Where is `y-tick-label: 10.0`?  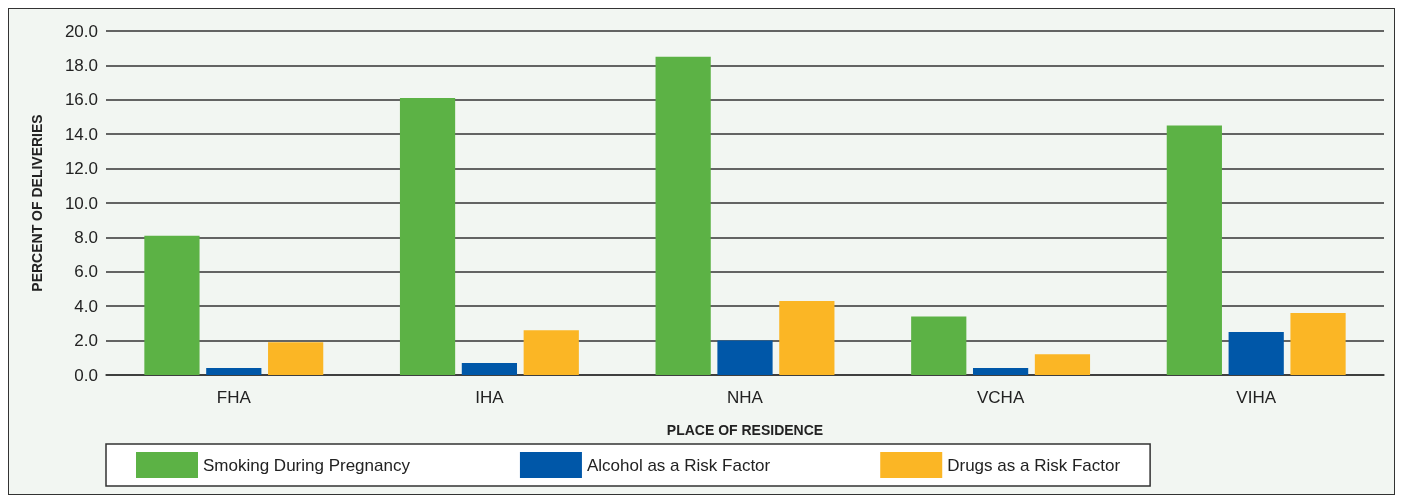
y-tick-label: 10.0 is located at coordinates (81, 203).